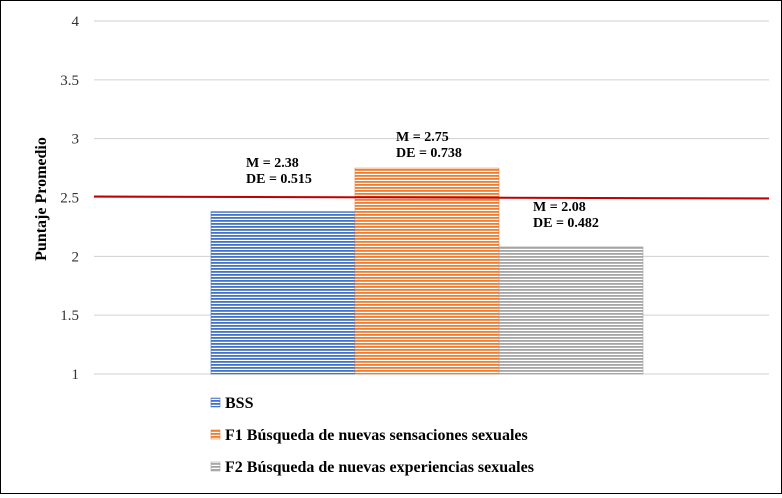 The width and height of the screenshot is (782, 498). I want to click on annotation-label: M = 2.75, so click(422, 137).